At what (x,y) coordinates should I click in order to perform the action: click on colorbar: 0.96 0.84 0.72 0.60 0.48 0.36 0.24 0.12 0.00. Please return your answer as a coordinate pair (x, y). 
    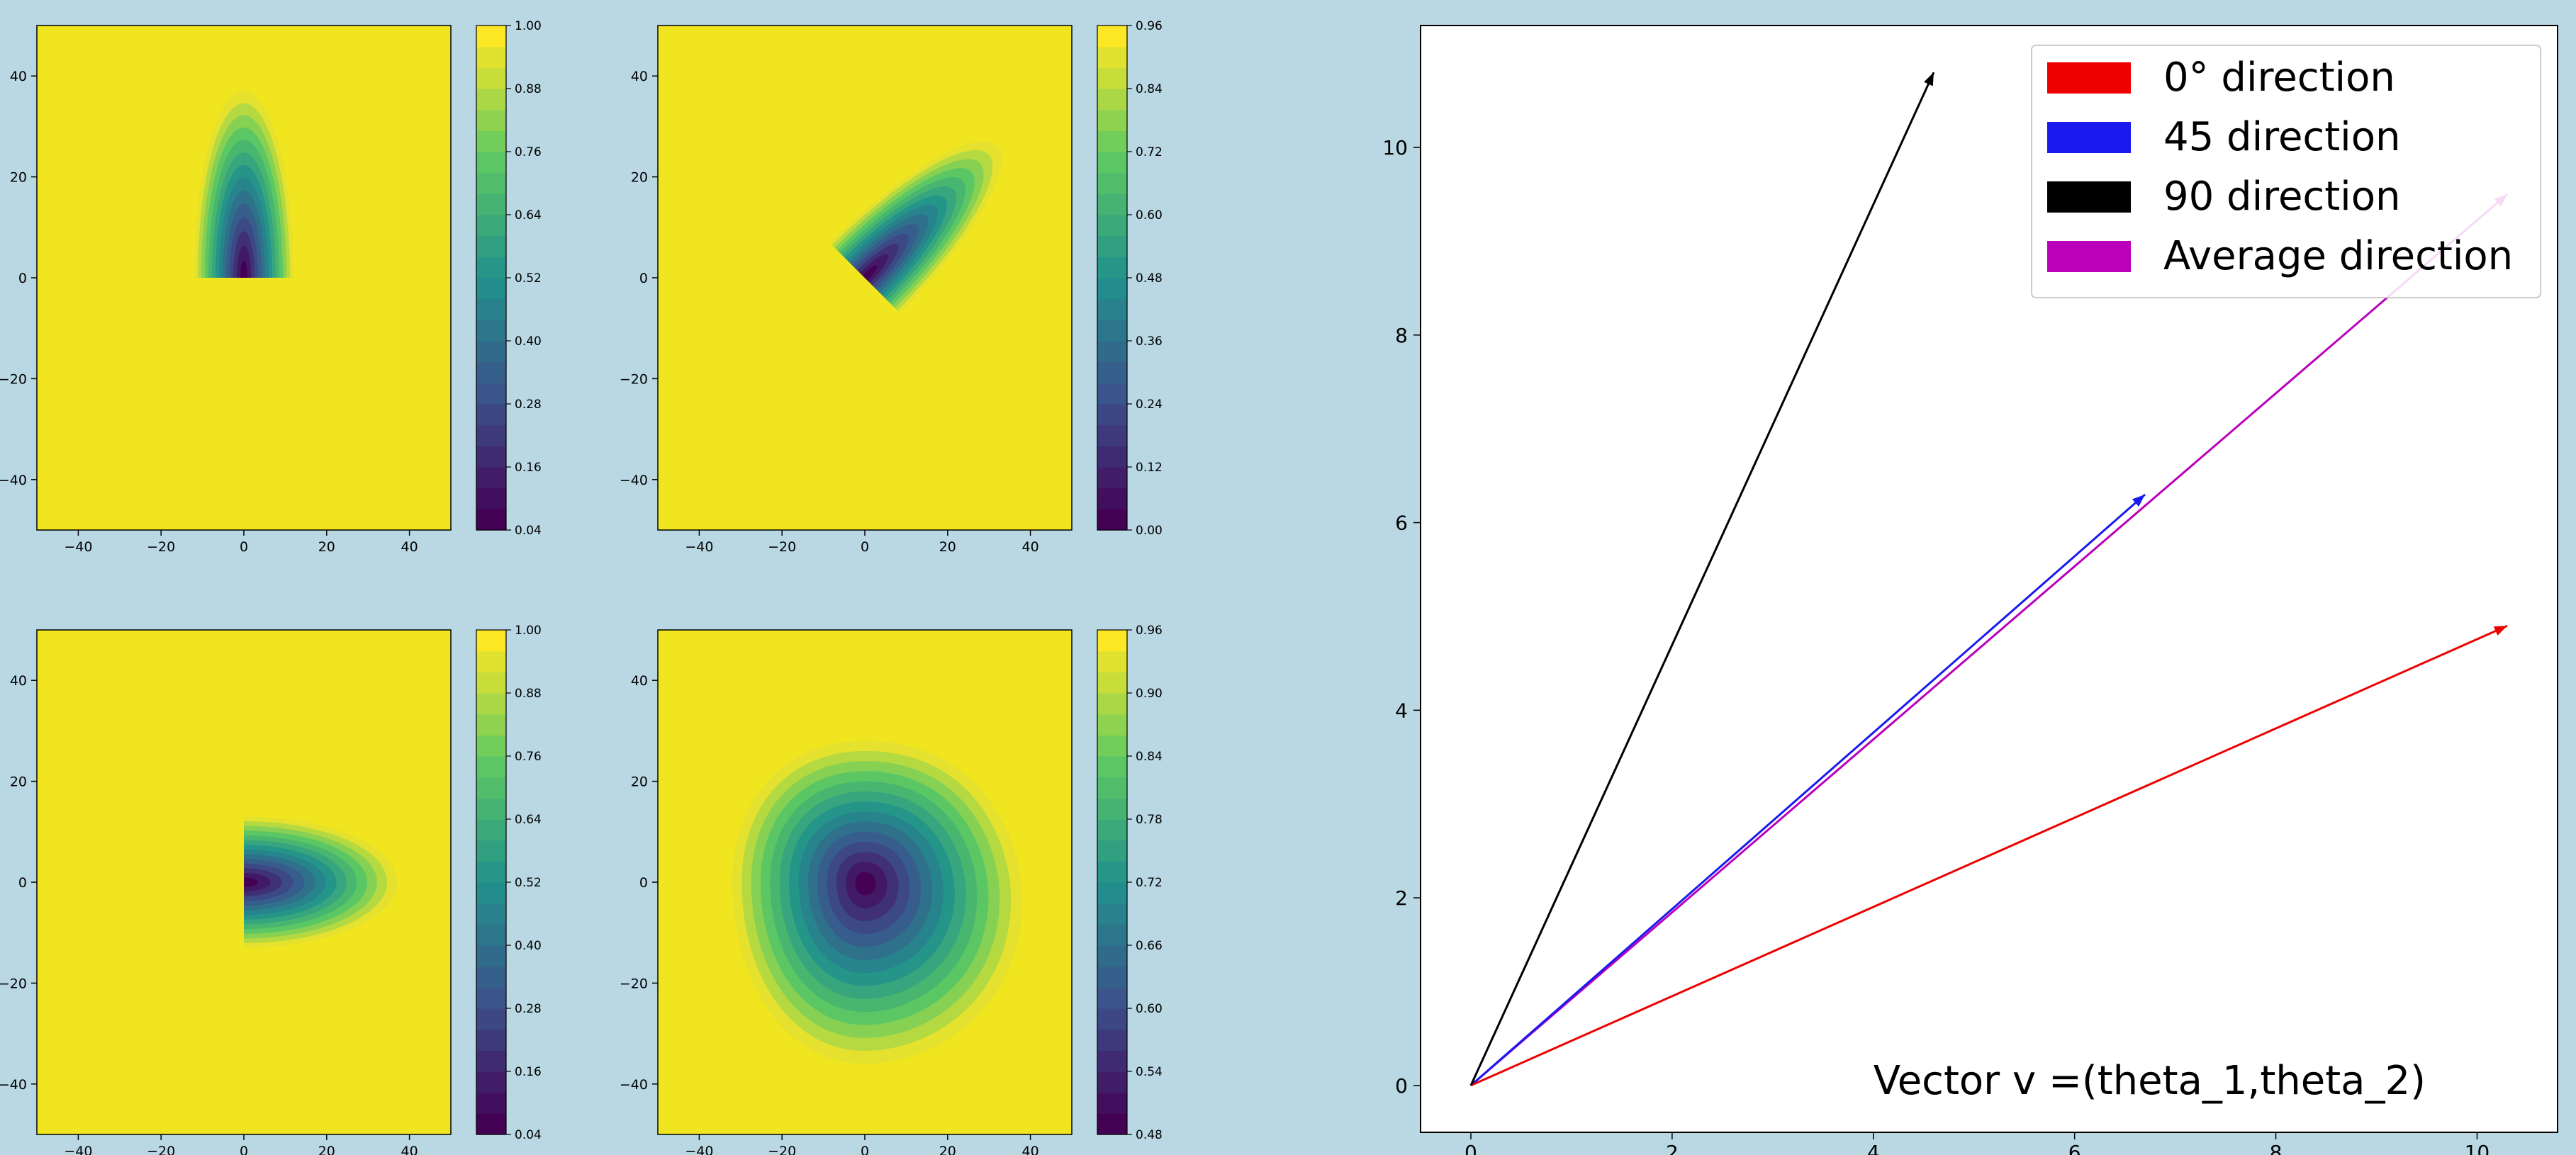
    Looking at the image, I should click on (1130, 278).